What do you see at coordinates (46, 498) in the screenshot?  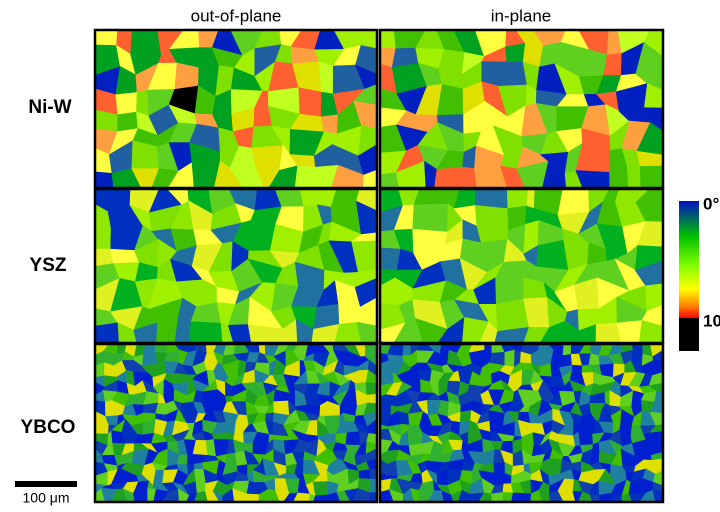 I see `scale-bar-label: 100 μm` at bounding box center [46, 498].